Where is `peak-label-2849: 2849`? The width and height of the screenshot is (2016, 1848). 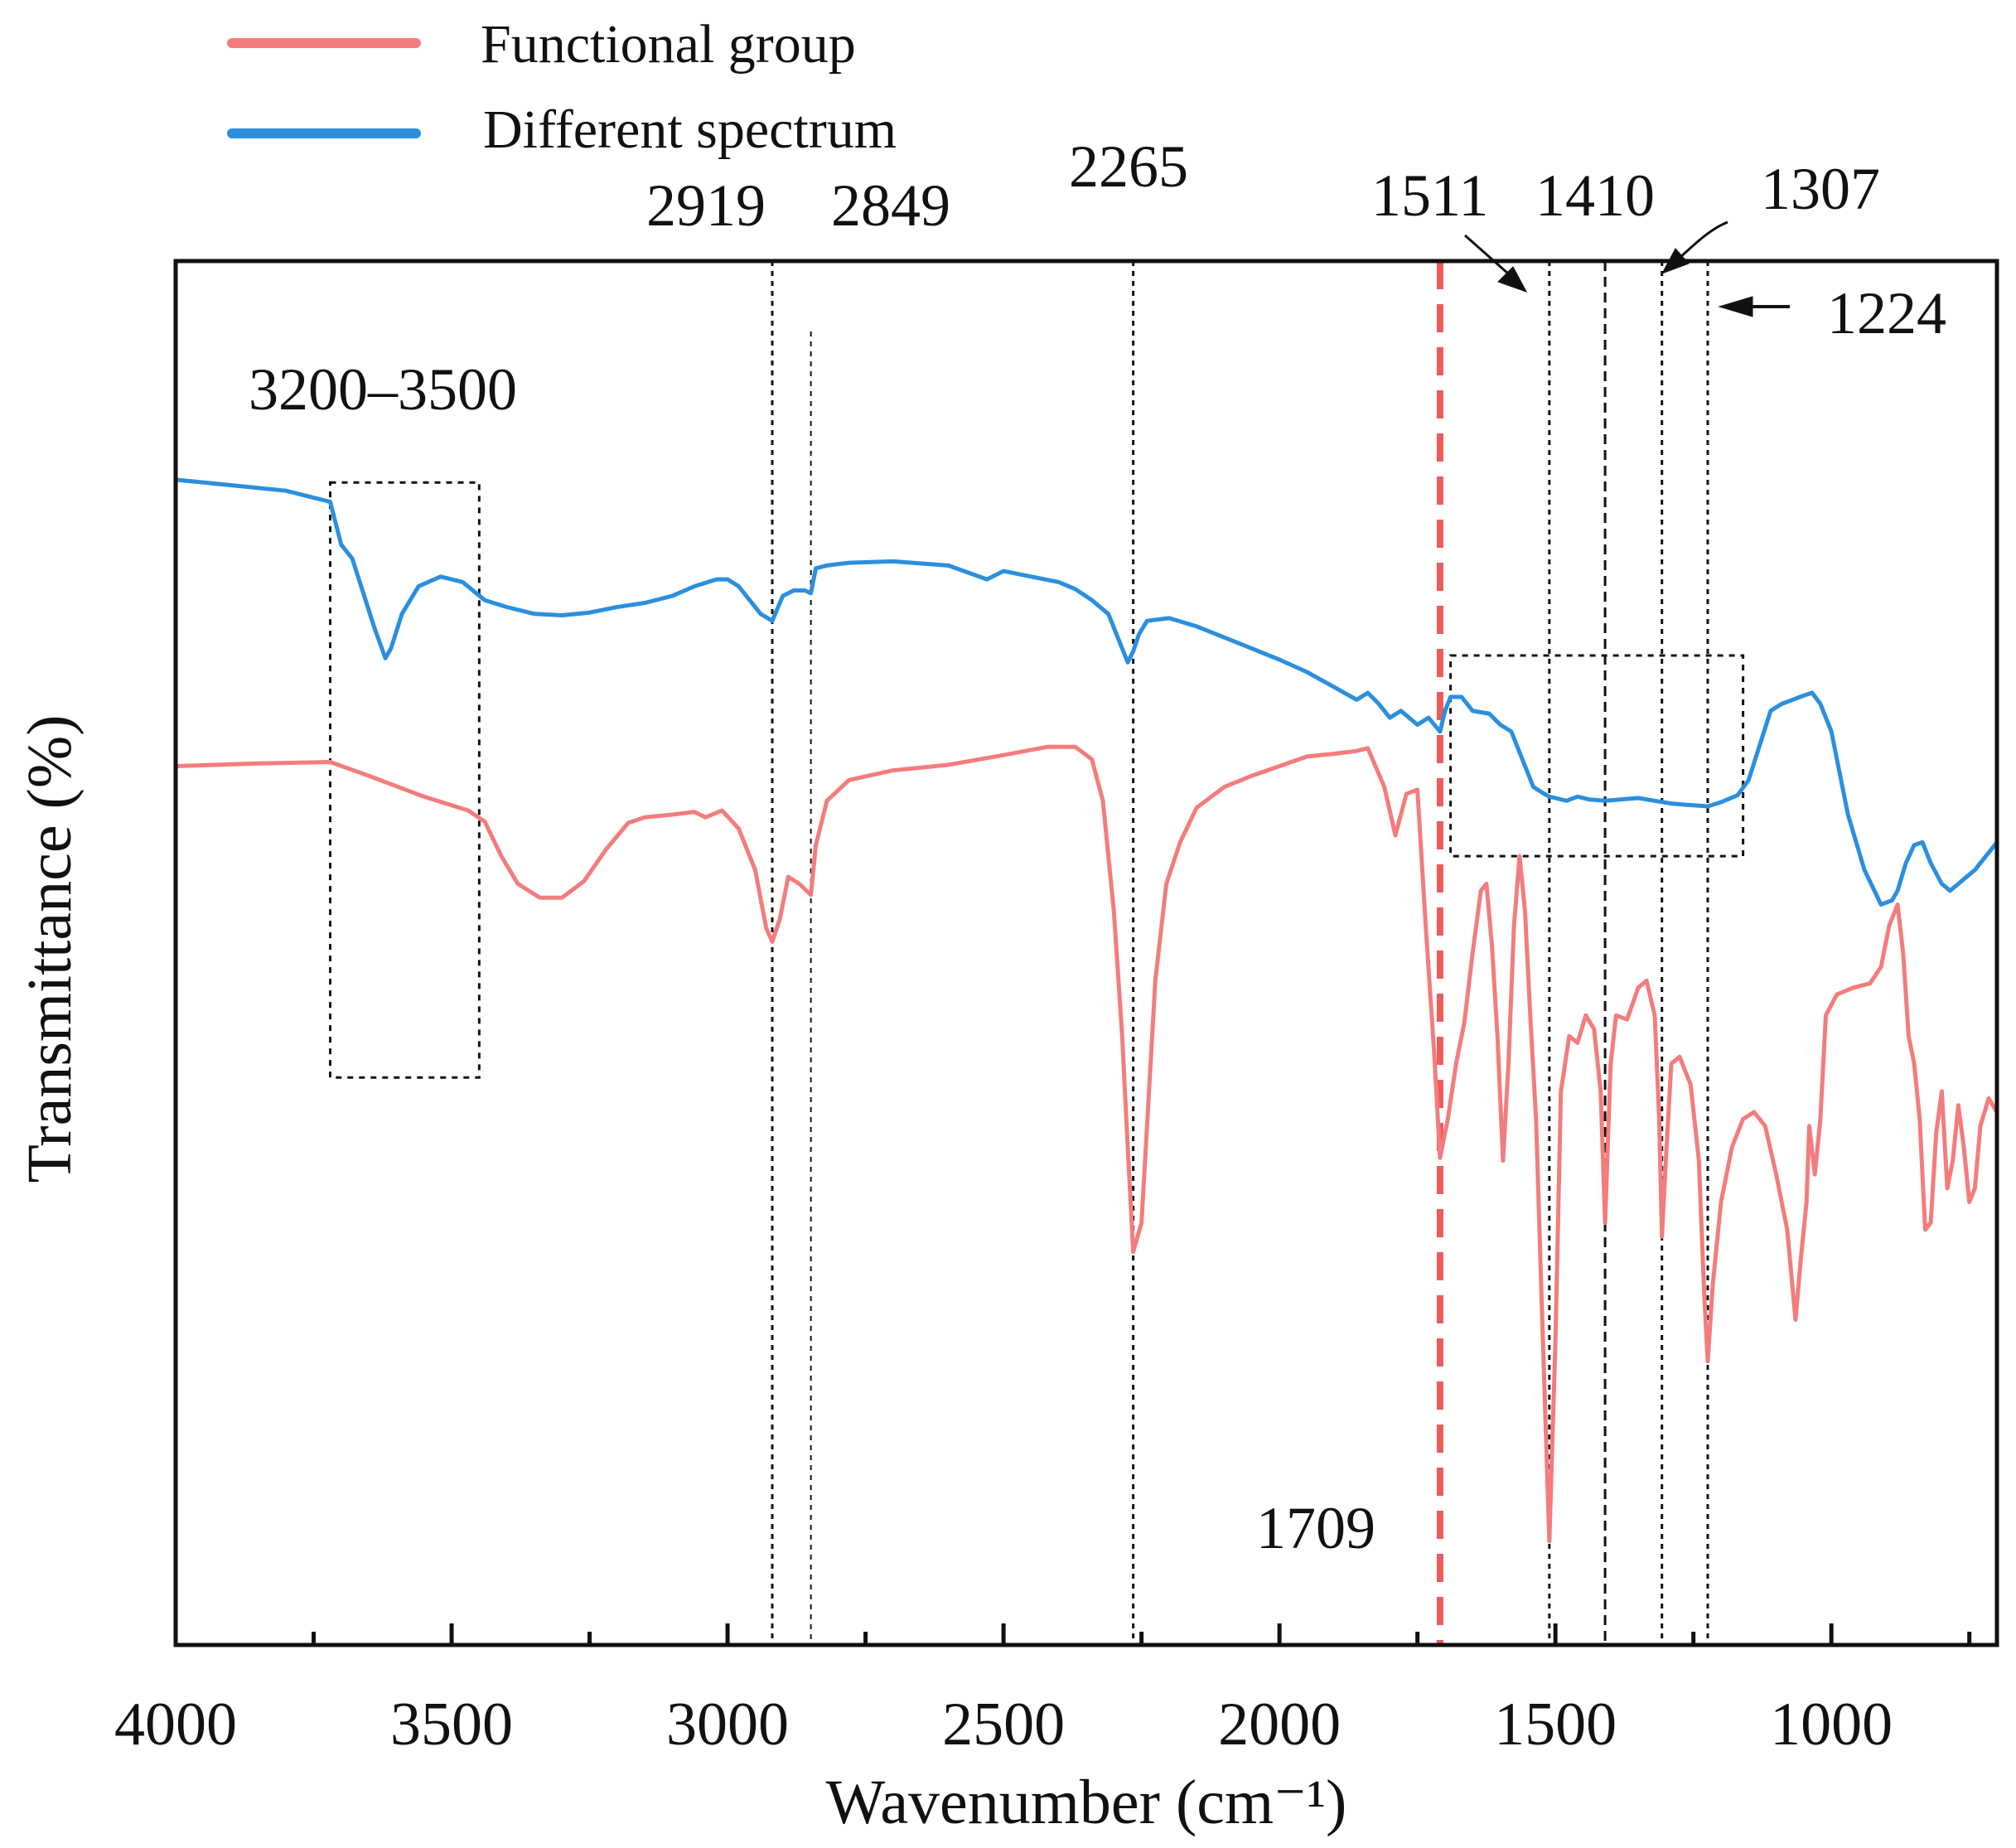 peak-label-2849: 2849 is located at coordinates (891, 205).